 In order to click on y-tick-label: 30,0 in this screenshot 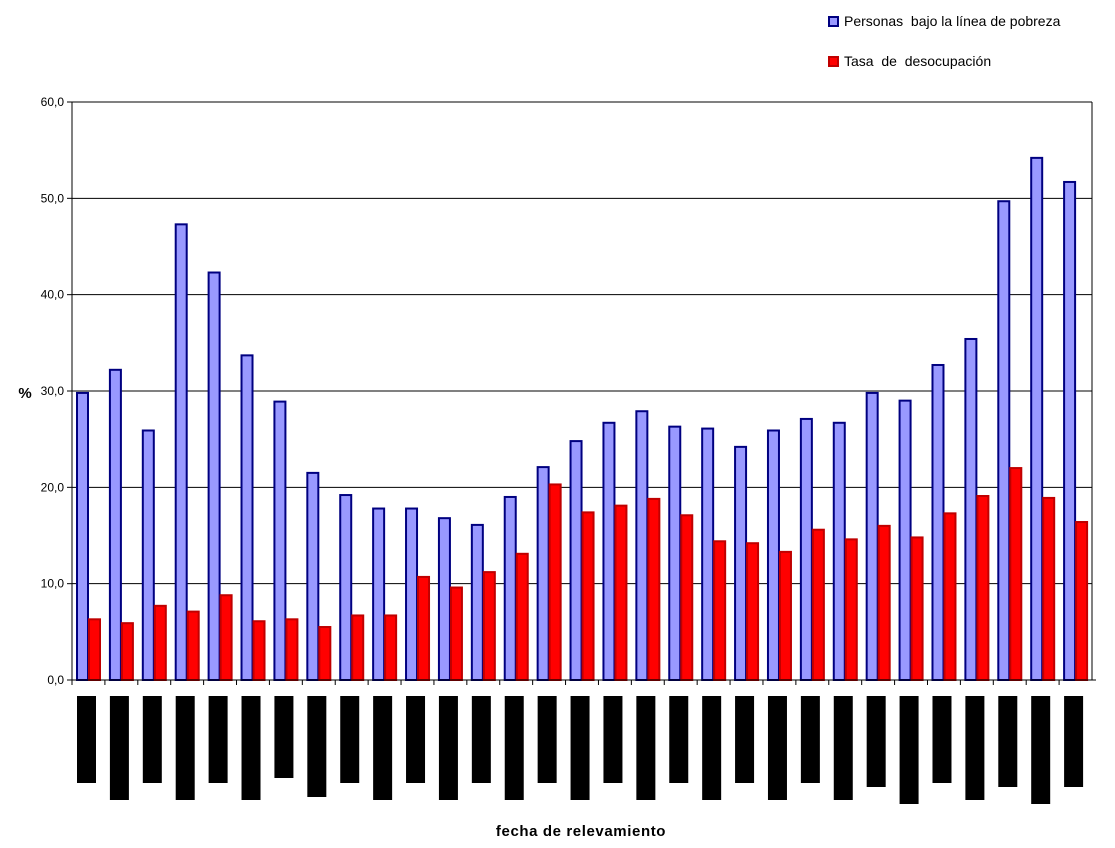, I will do `click(53, 391)`.